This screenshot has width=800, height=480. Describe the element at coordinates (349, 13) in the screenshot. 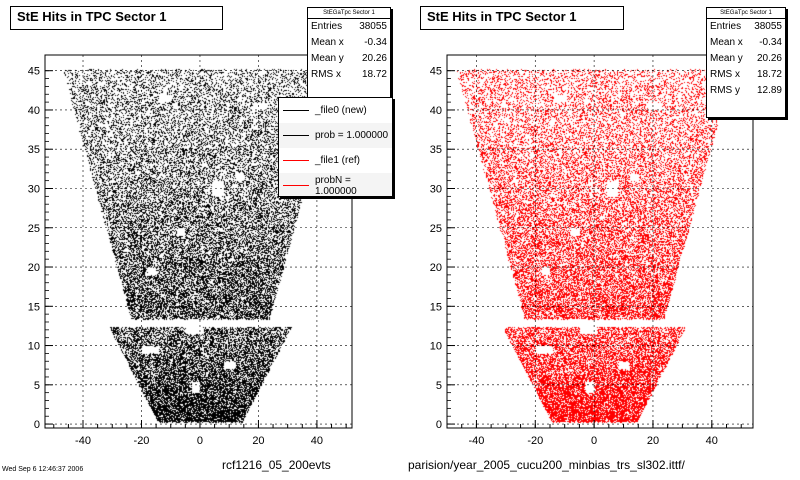

I see `left-stats-title: StEGaTpc Sector 1` at that location.